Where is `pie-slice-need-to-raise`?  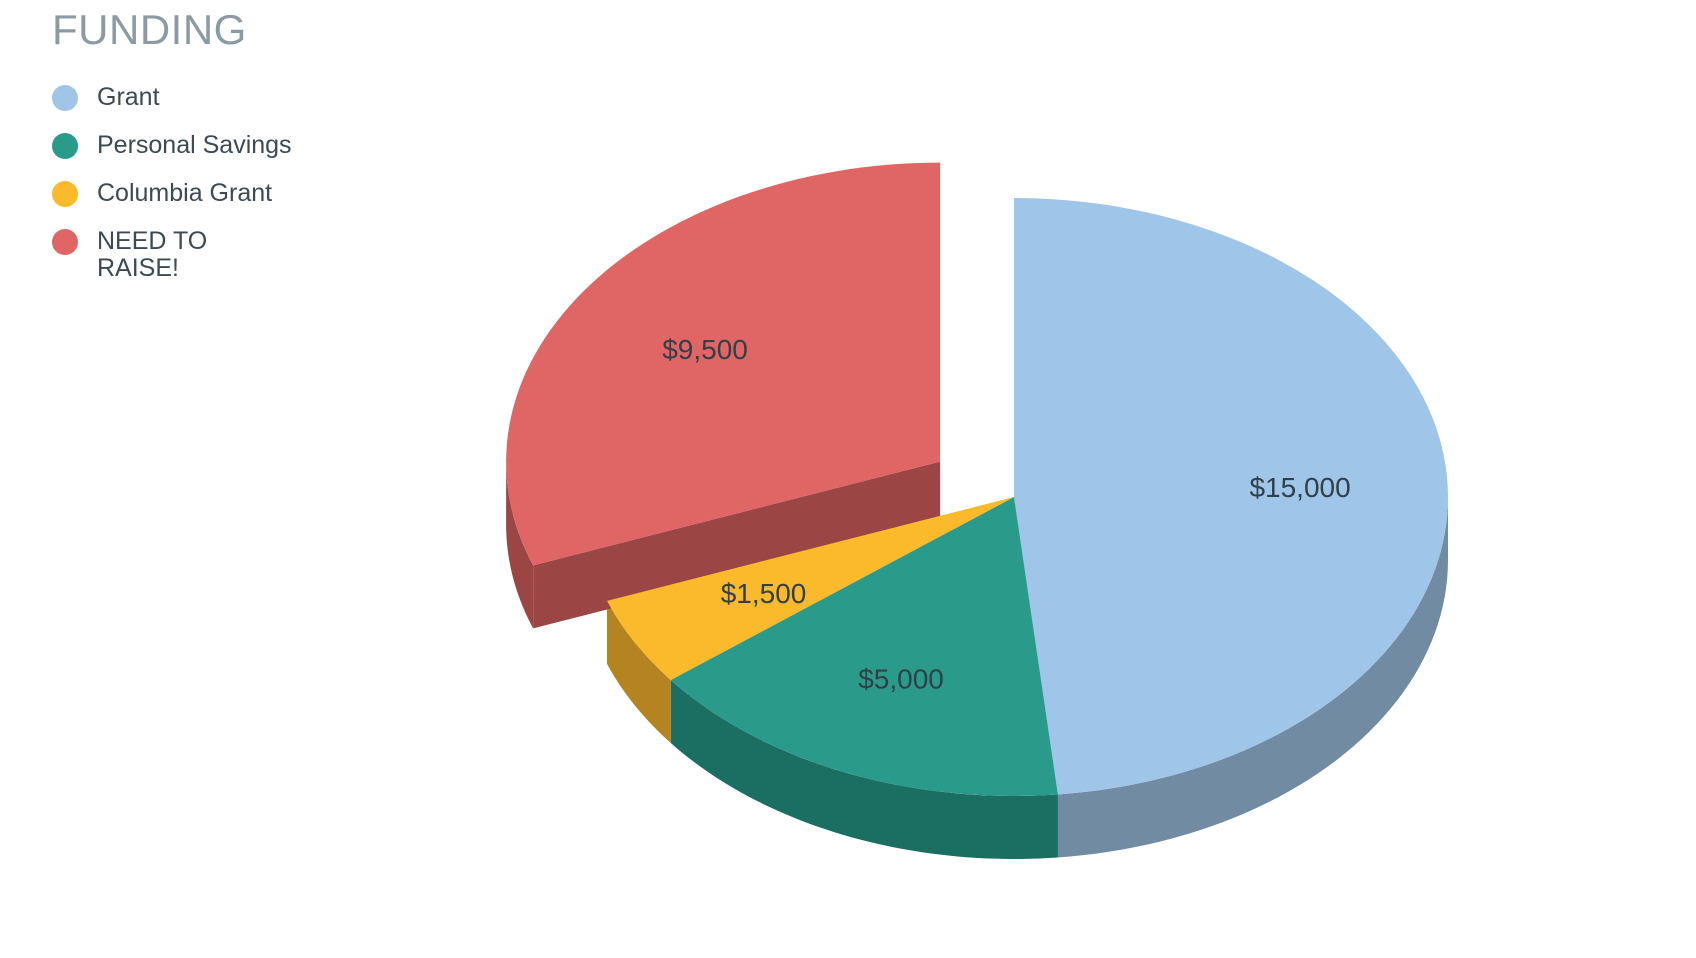
pie-slice-need-to-raise is located at coordinates (723, 364).